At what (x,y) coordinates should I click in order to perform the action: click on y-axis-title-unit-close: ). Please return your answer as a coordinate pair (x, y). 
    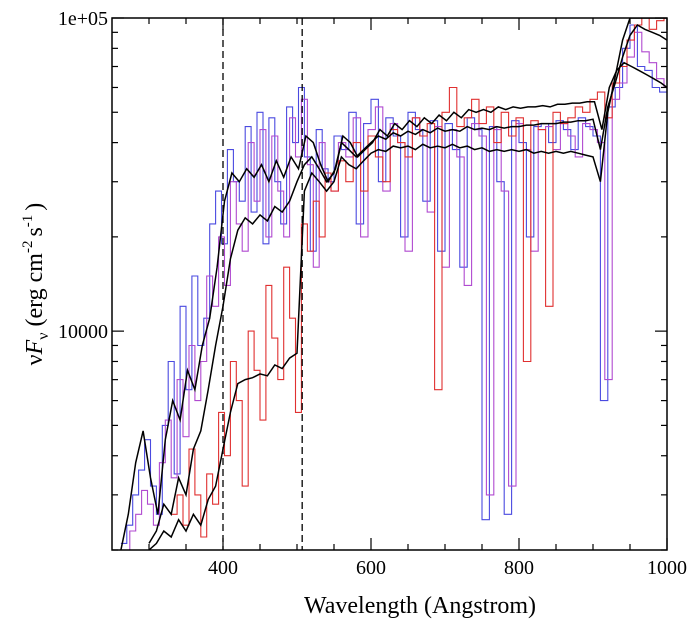
    Looking at the image, I should click on (35, 207).